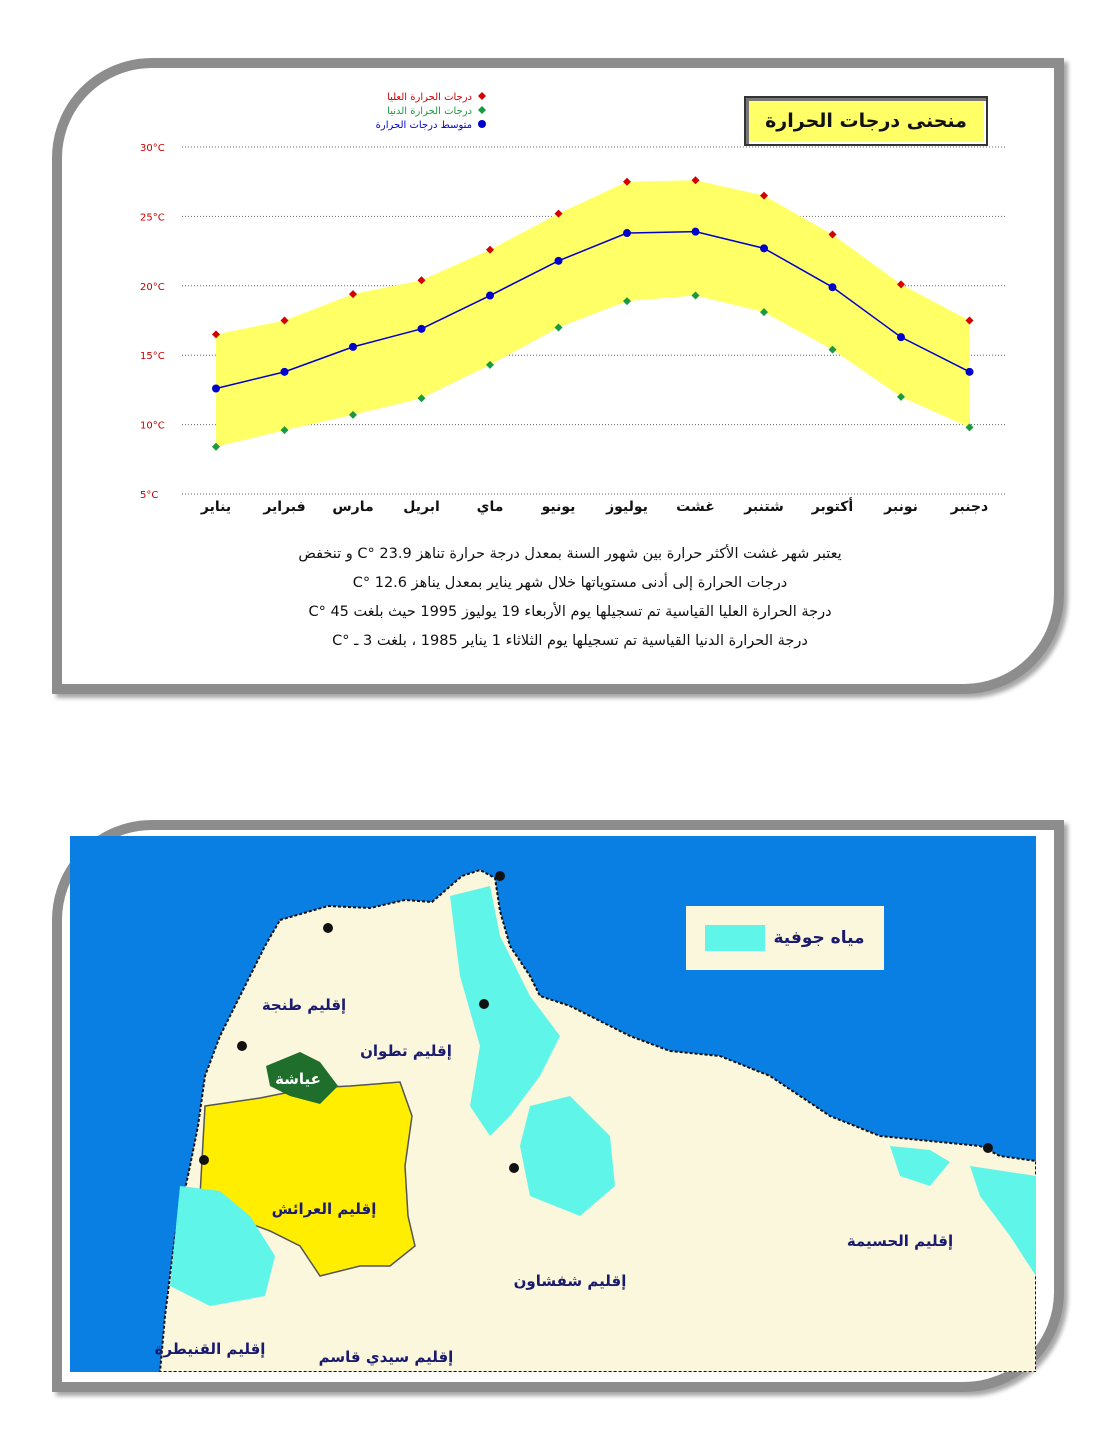 The width and height of the screenshot is (1117, 1448). What do you see at coordinates (429, 97) in the screenshot?
I see `legend-entry: درجات الحرارة العليا` at bounding box center [429, 97].